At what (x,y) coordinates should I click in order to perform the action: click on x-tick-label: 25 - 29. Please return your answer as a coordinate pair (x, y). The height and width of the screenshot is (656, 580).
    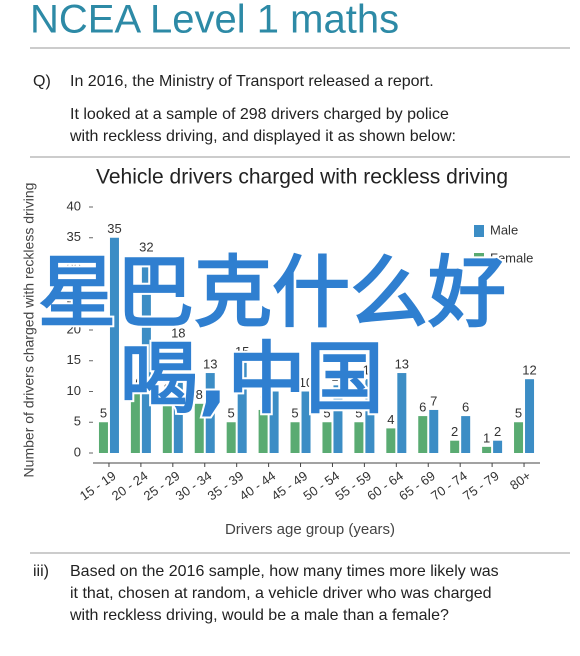
    Looking at the image, I should click on (162, 486).